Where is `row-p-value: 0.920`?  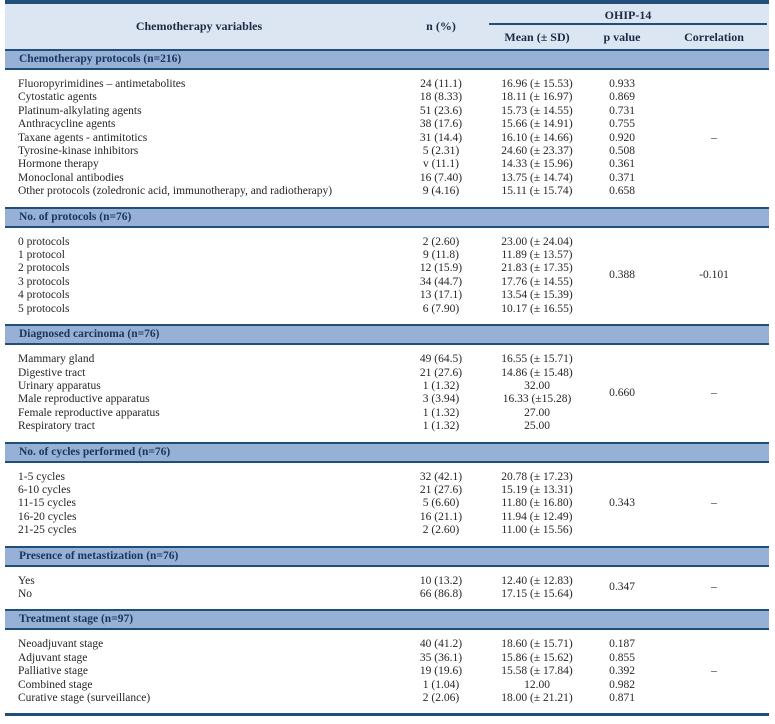
row-p-value: 0.920 is located at coordinates (622, 137).